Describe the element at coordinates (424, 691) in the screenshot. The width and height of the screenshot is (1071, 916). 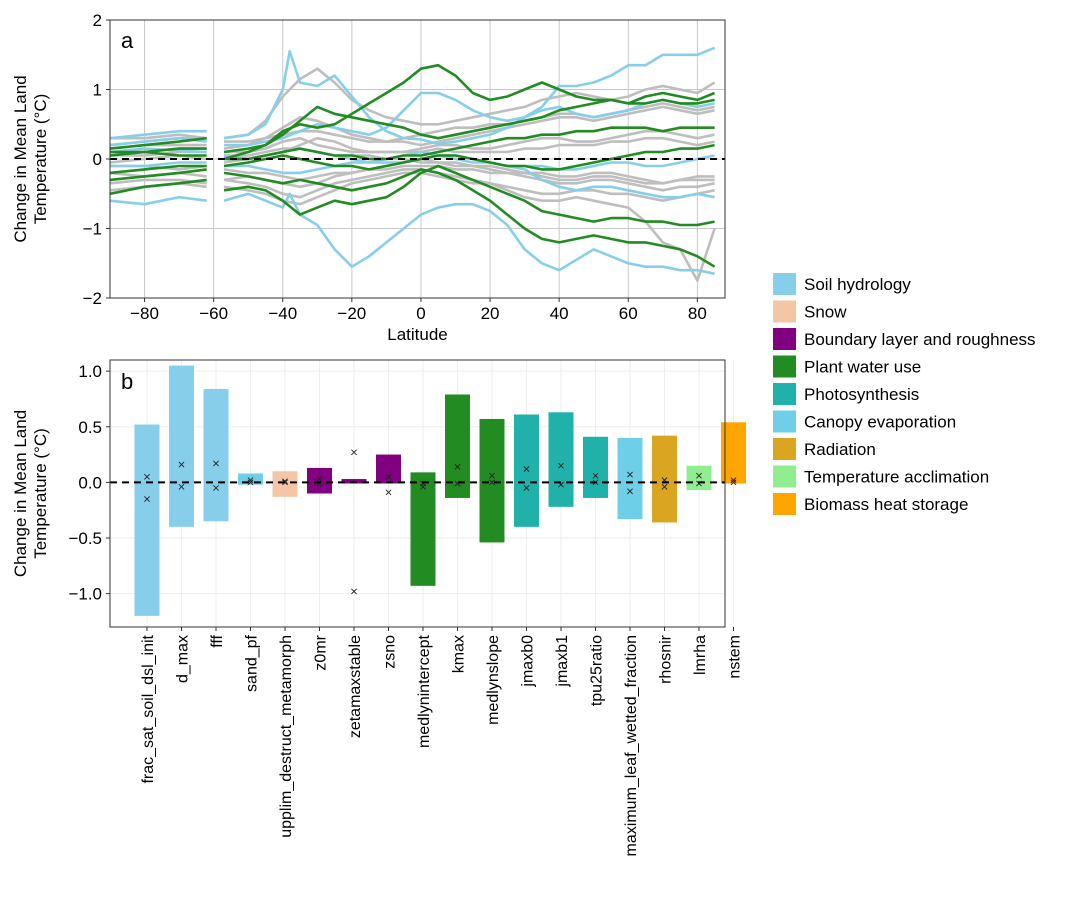
I see `category-label: medlynintercept` at that location.